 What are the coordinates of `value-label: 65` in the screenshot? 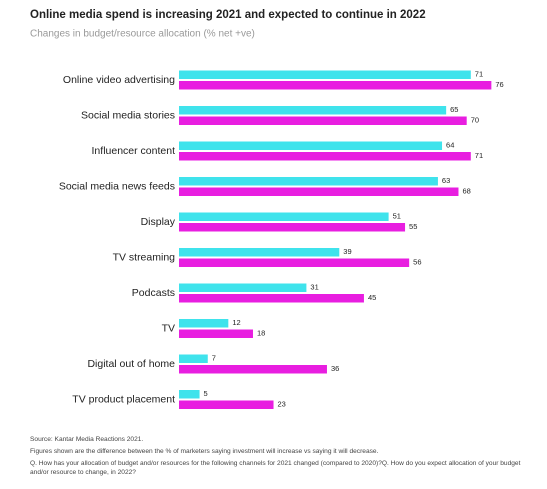 It's located at (454, 109).